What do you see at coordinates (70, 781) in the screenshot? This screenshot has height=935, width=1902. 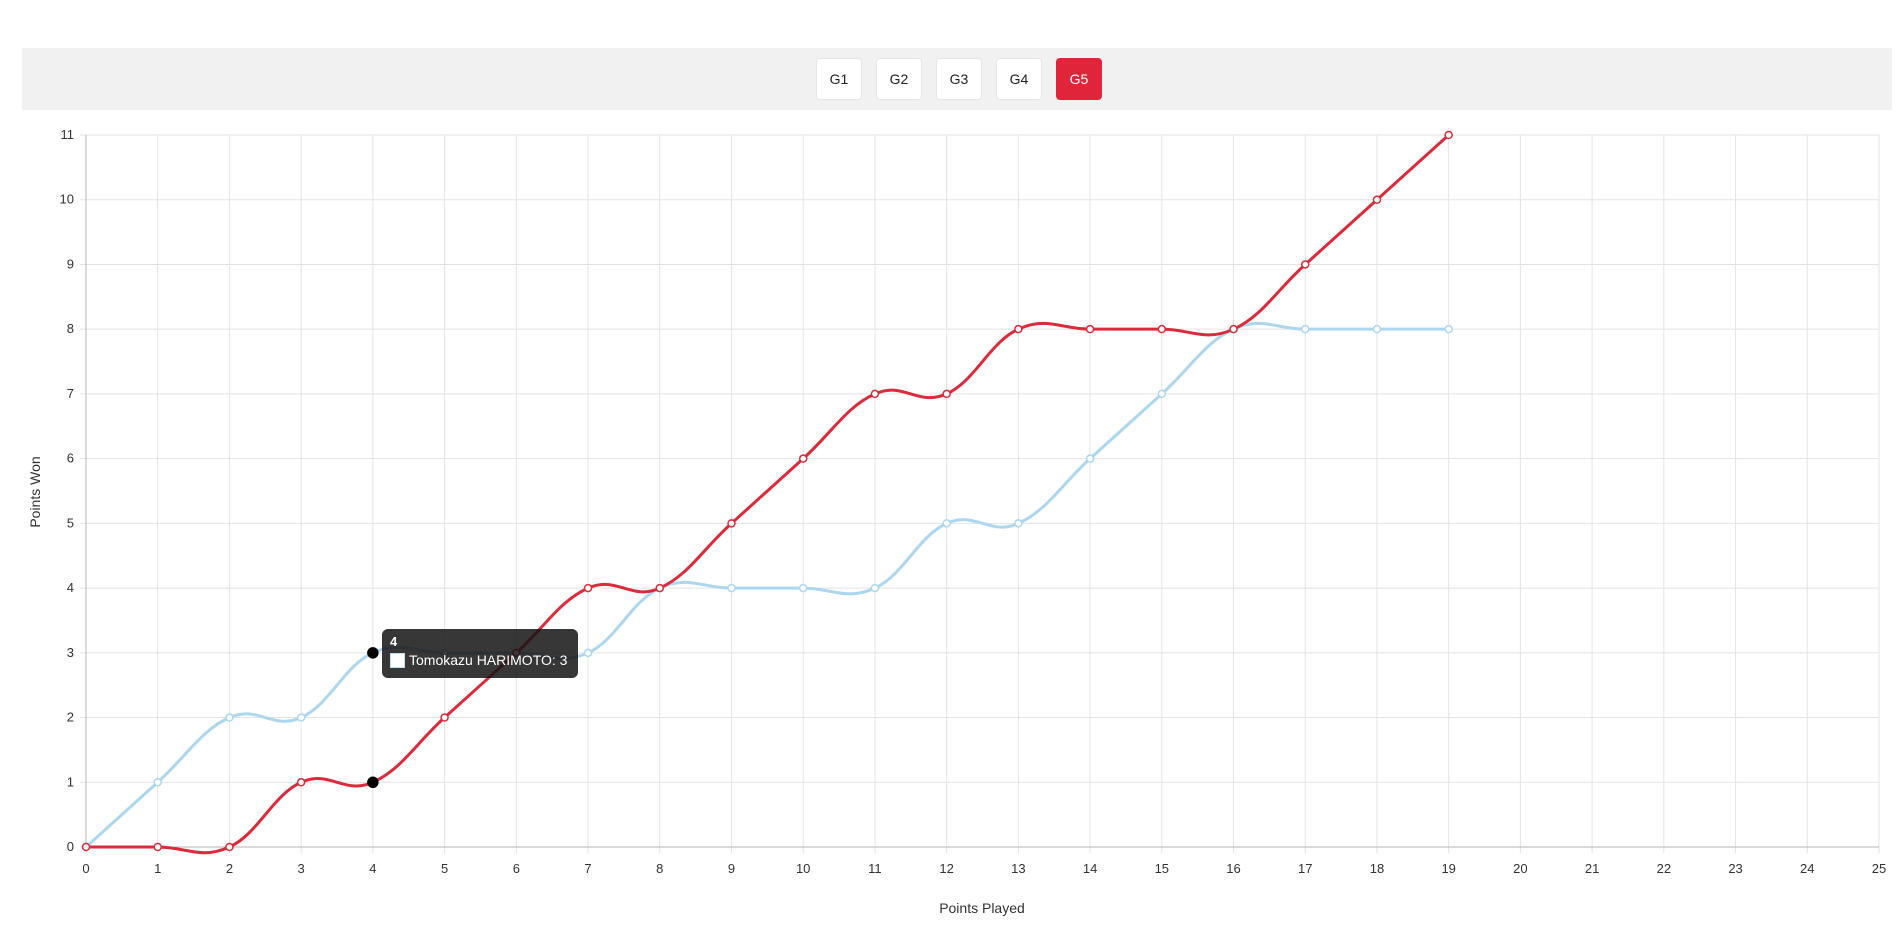 I see `y-tick-label: 1` at bounding box center [70, 781].